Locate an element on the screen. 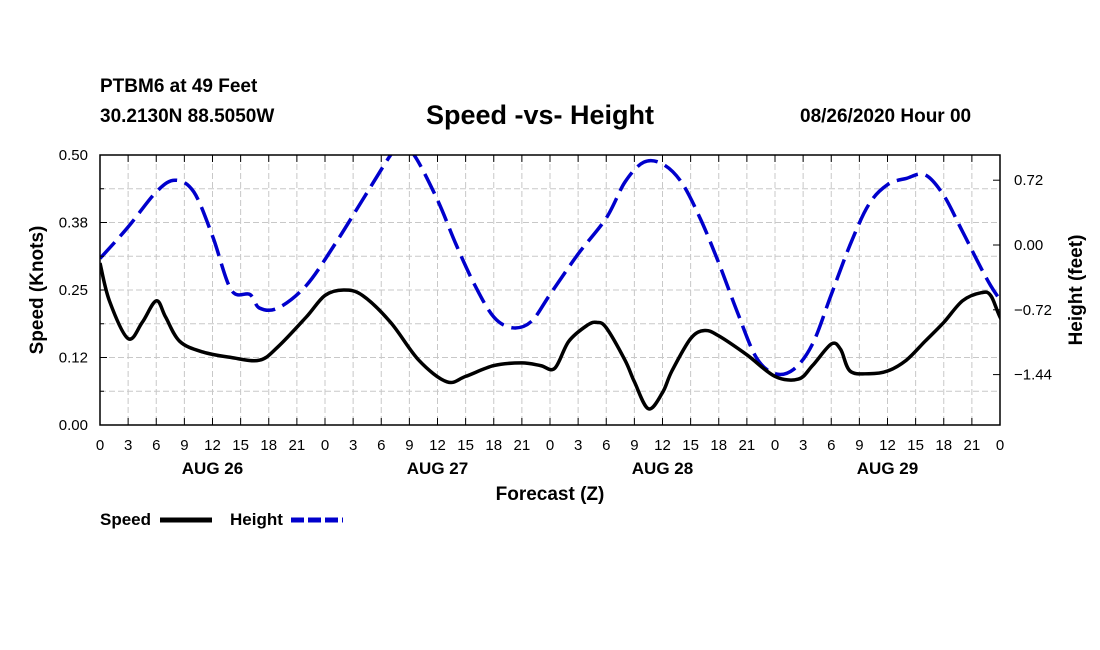 This screenshot has width=1100, height=650. left-axis-label: Speed (Knots) is located at coordinates (37, 290).